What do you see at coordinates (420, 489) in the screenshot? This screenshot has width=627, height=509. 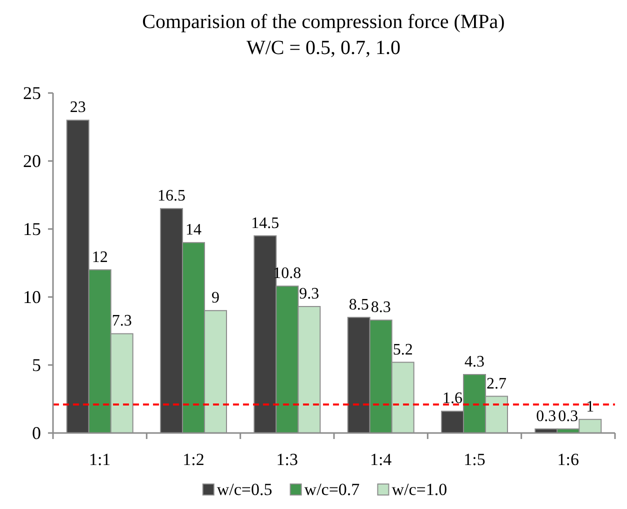 I see `legend-label: w/c=1.0` at bounding box center [420, 489].